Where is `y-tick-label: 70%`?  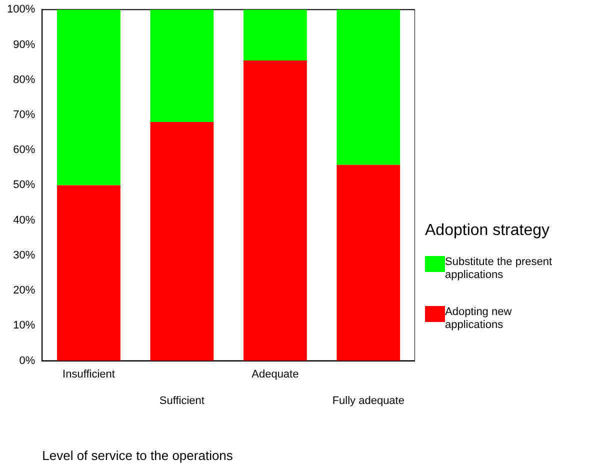
y-tick-label: 70% is located at coordinates (24, 114).